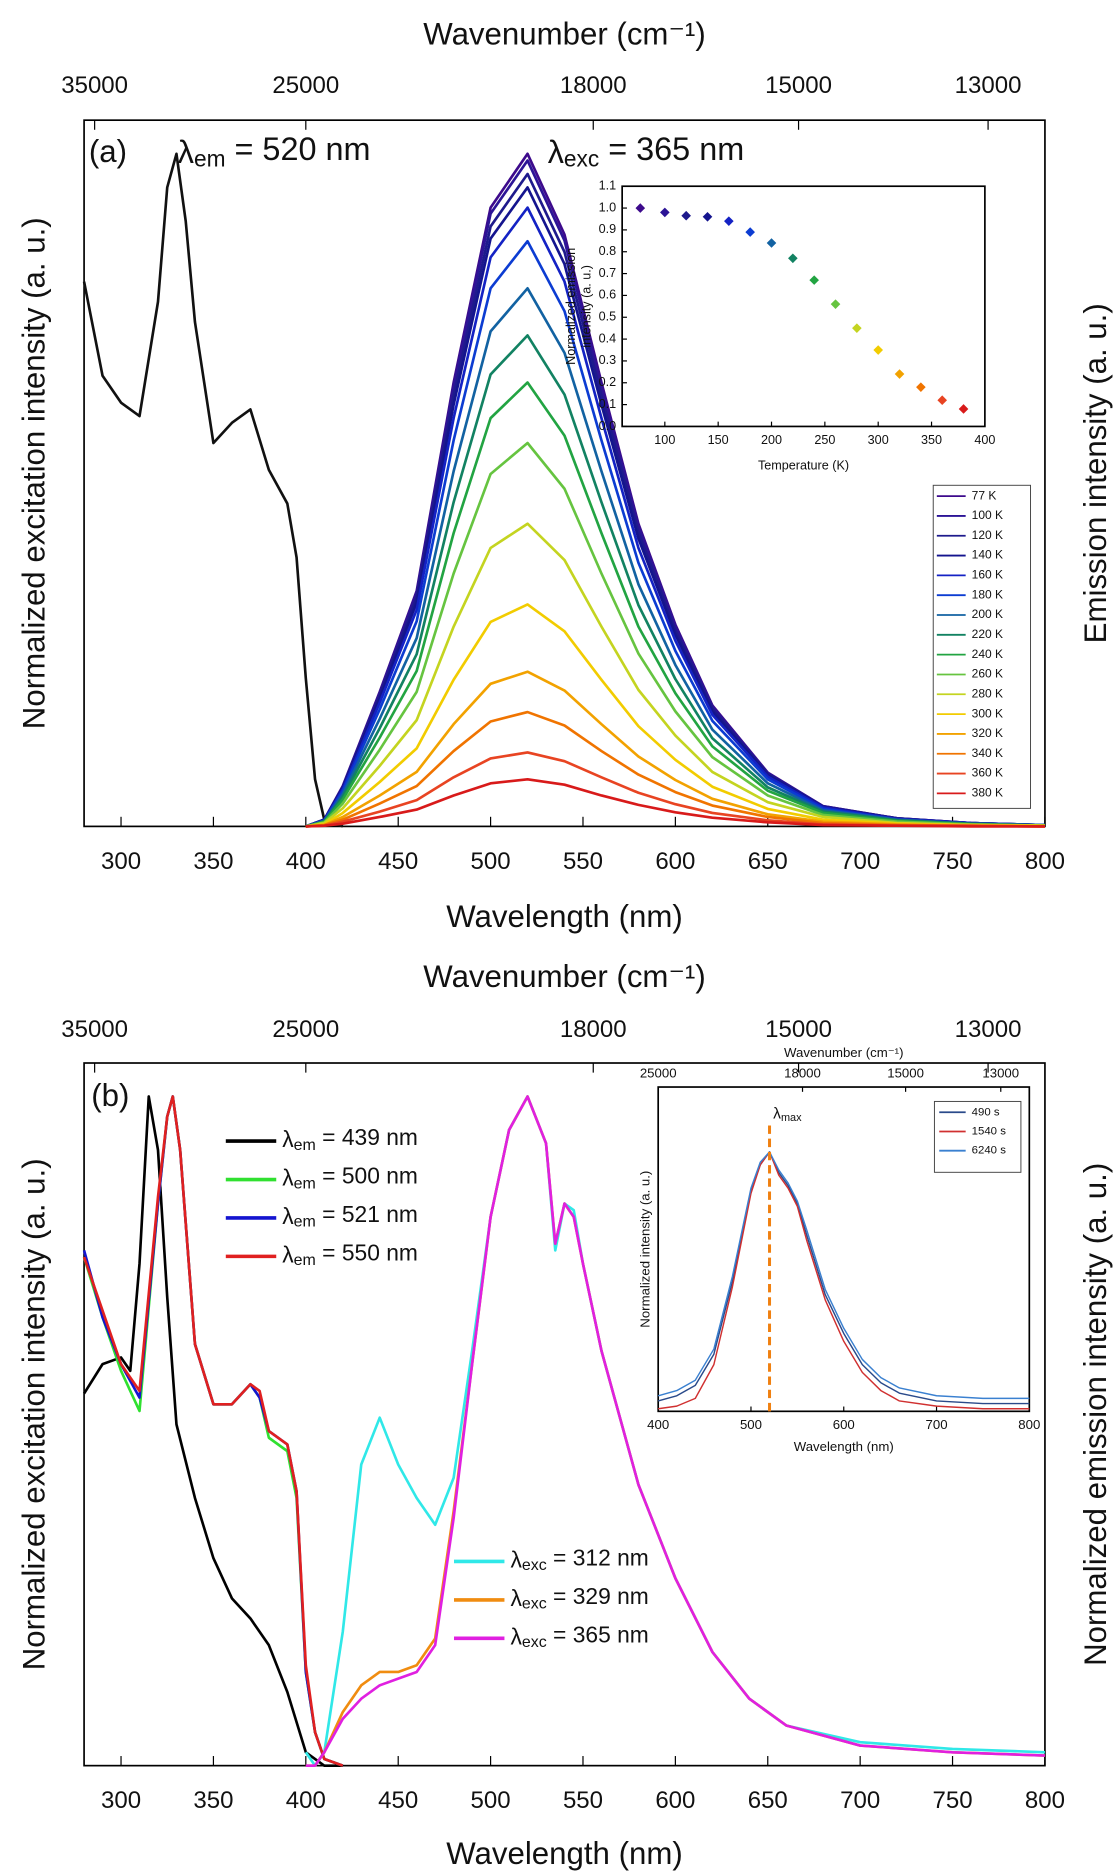 Image resolution: width=1117 pixels, height=1875 pixels. What do you see at coordinates (987, 753) in the screenshot?
I see `legend-label: 340 K` at bounding box center [987, 753].